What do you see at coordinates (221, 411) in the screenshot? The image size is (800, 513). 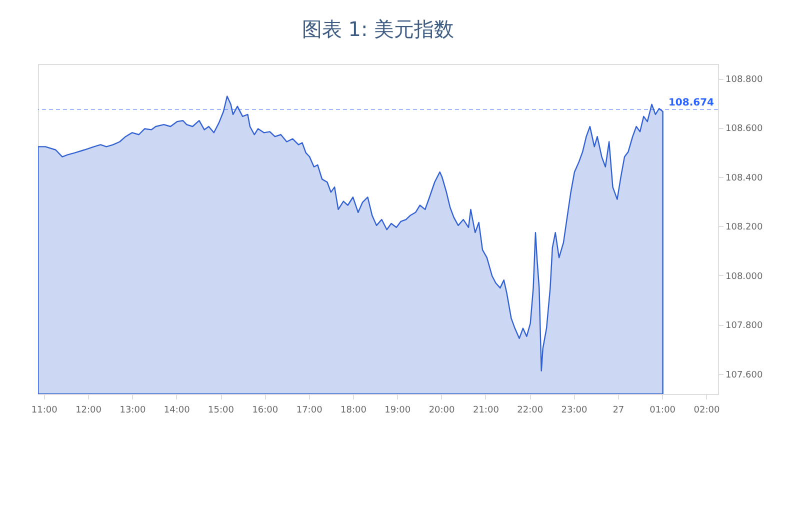 I see `x-tick-label: 15:00` at bounding box center [221, 411].